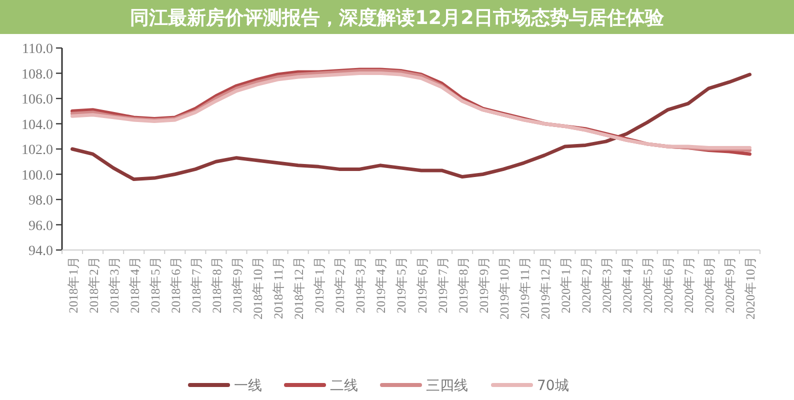 Image resolution: width=794 pixels, height=400 pixels. I want to click on x-tick-label: 2019年12月, so click(545, 288).